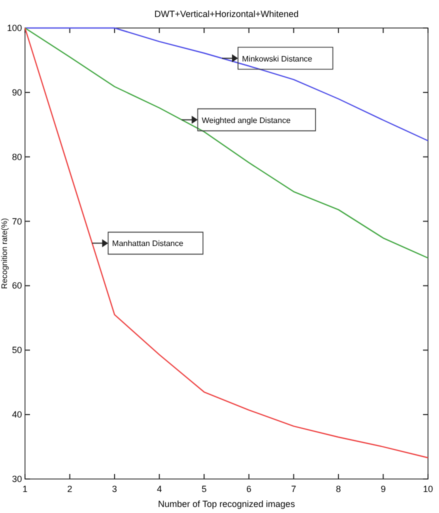 The image size is (439, 513). Describe the element at coordinates (17, 285) in the screenshot. I see `y-tick-label: 60` at that location.